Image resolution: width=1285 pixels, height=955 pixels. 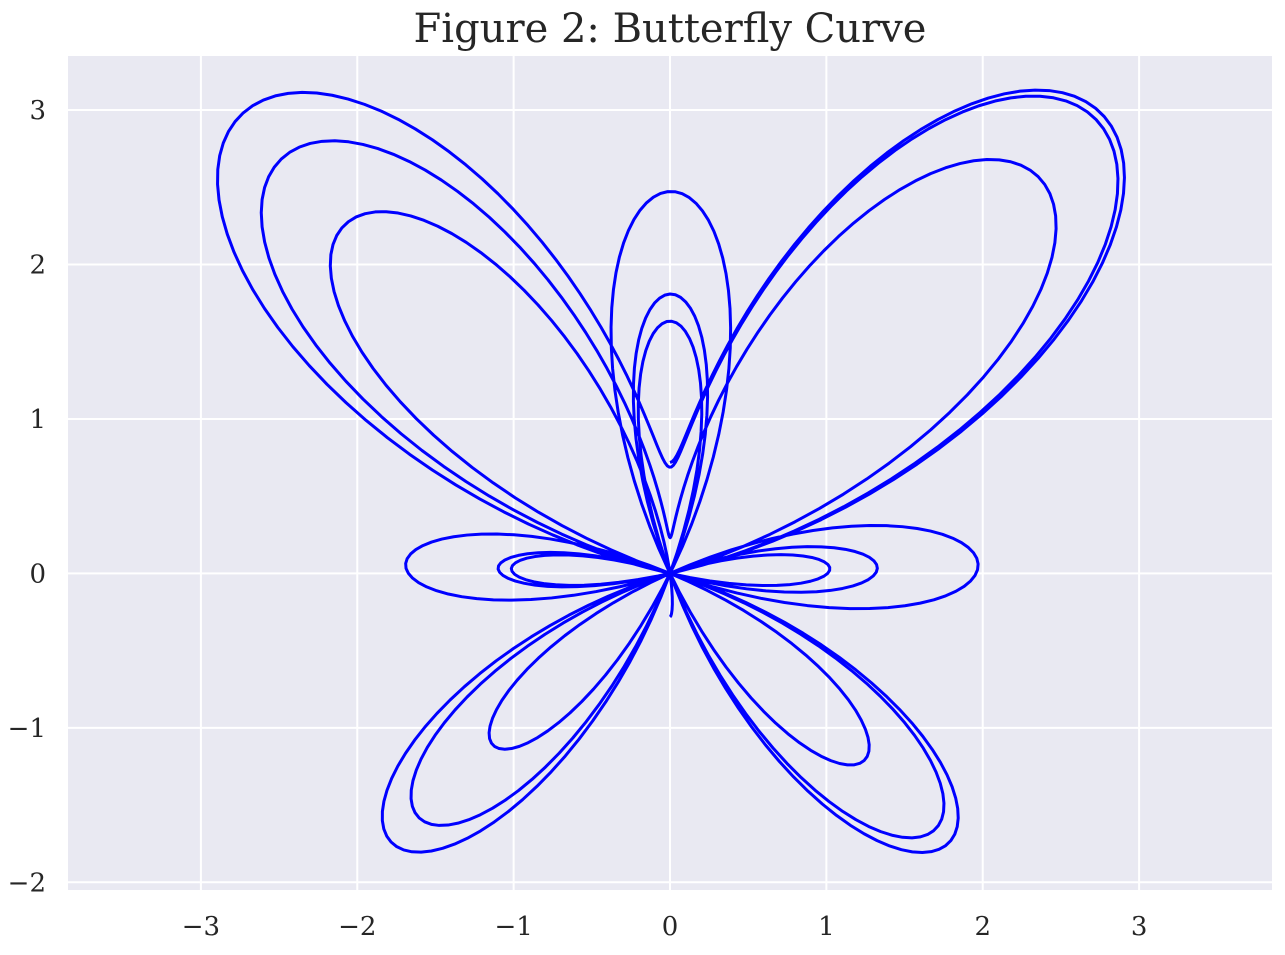 What do you see at coordinates (513, 927) in the screenshot?
I see `x-tick-label: −1` at bounding box center [513, 927].